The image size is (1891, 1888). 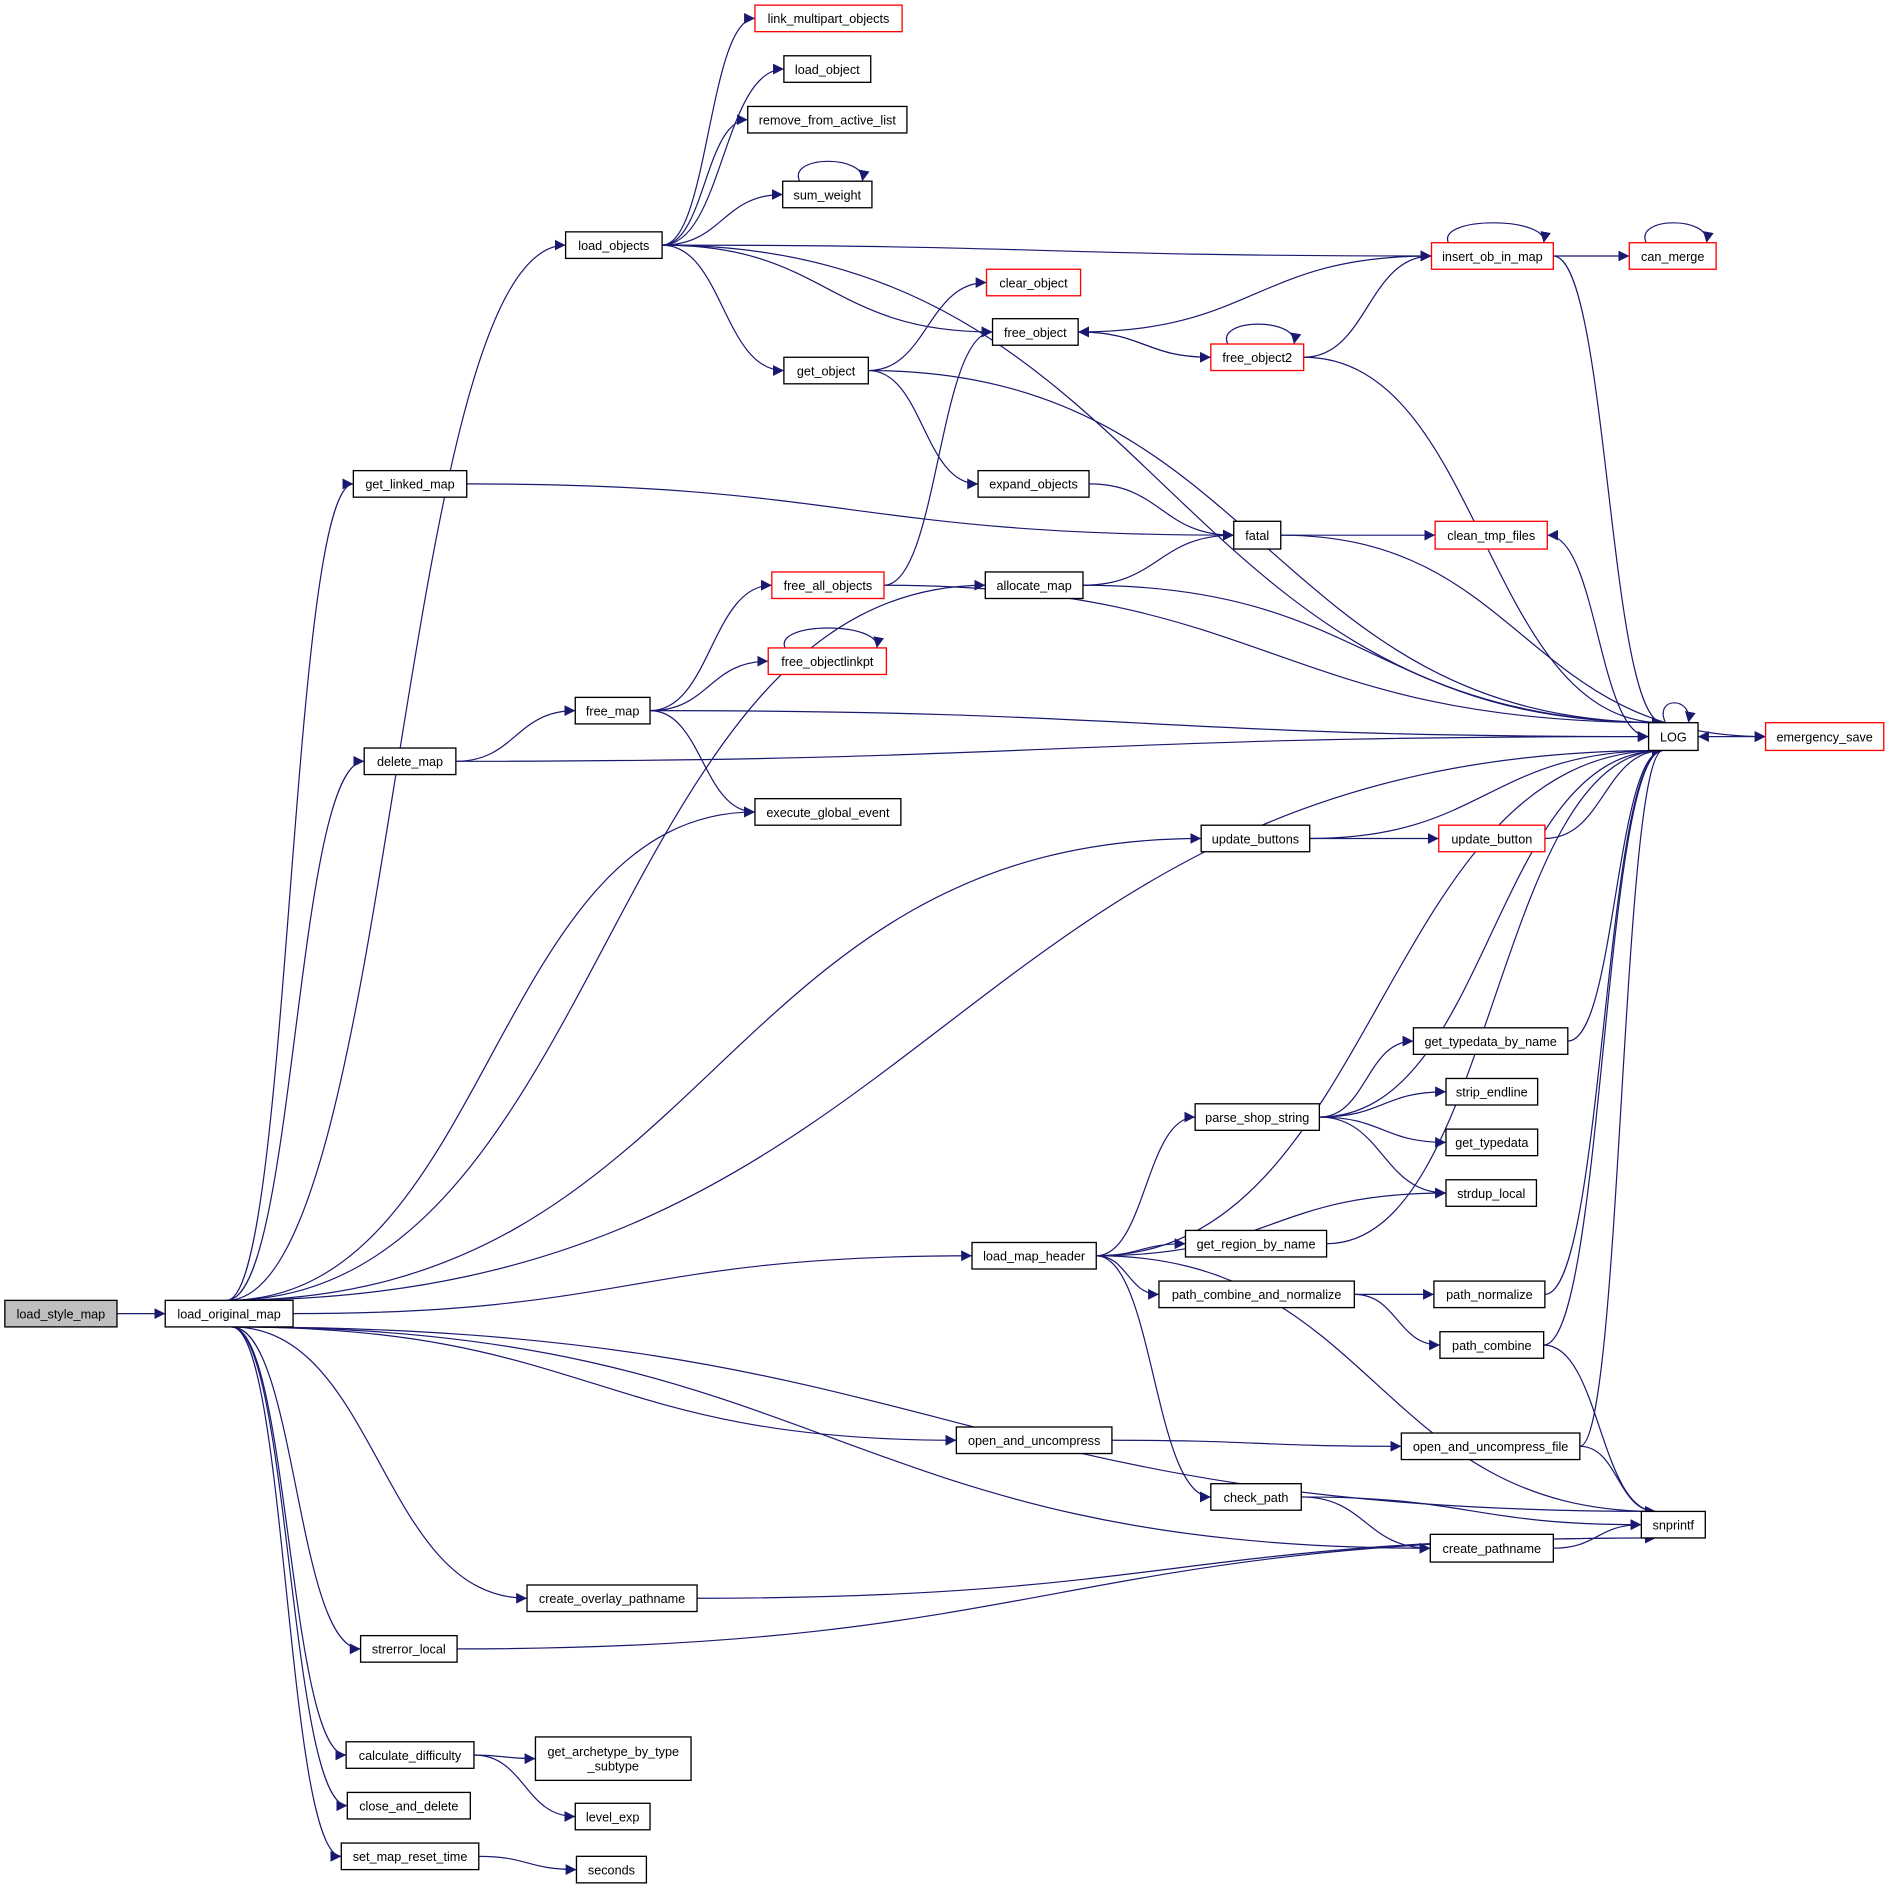 I want to click on node-open-and-uncompress-file: open_and_uncompress_file, so click(x=1490, y=1446).